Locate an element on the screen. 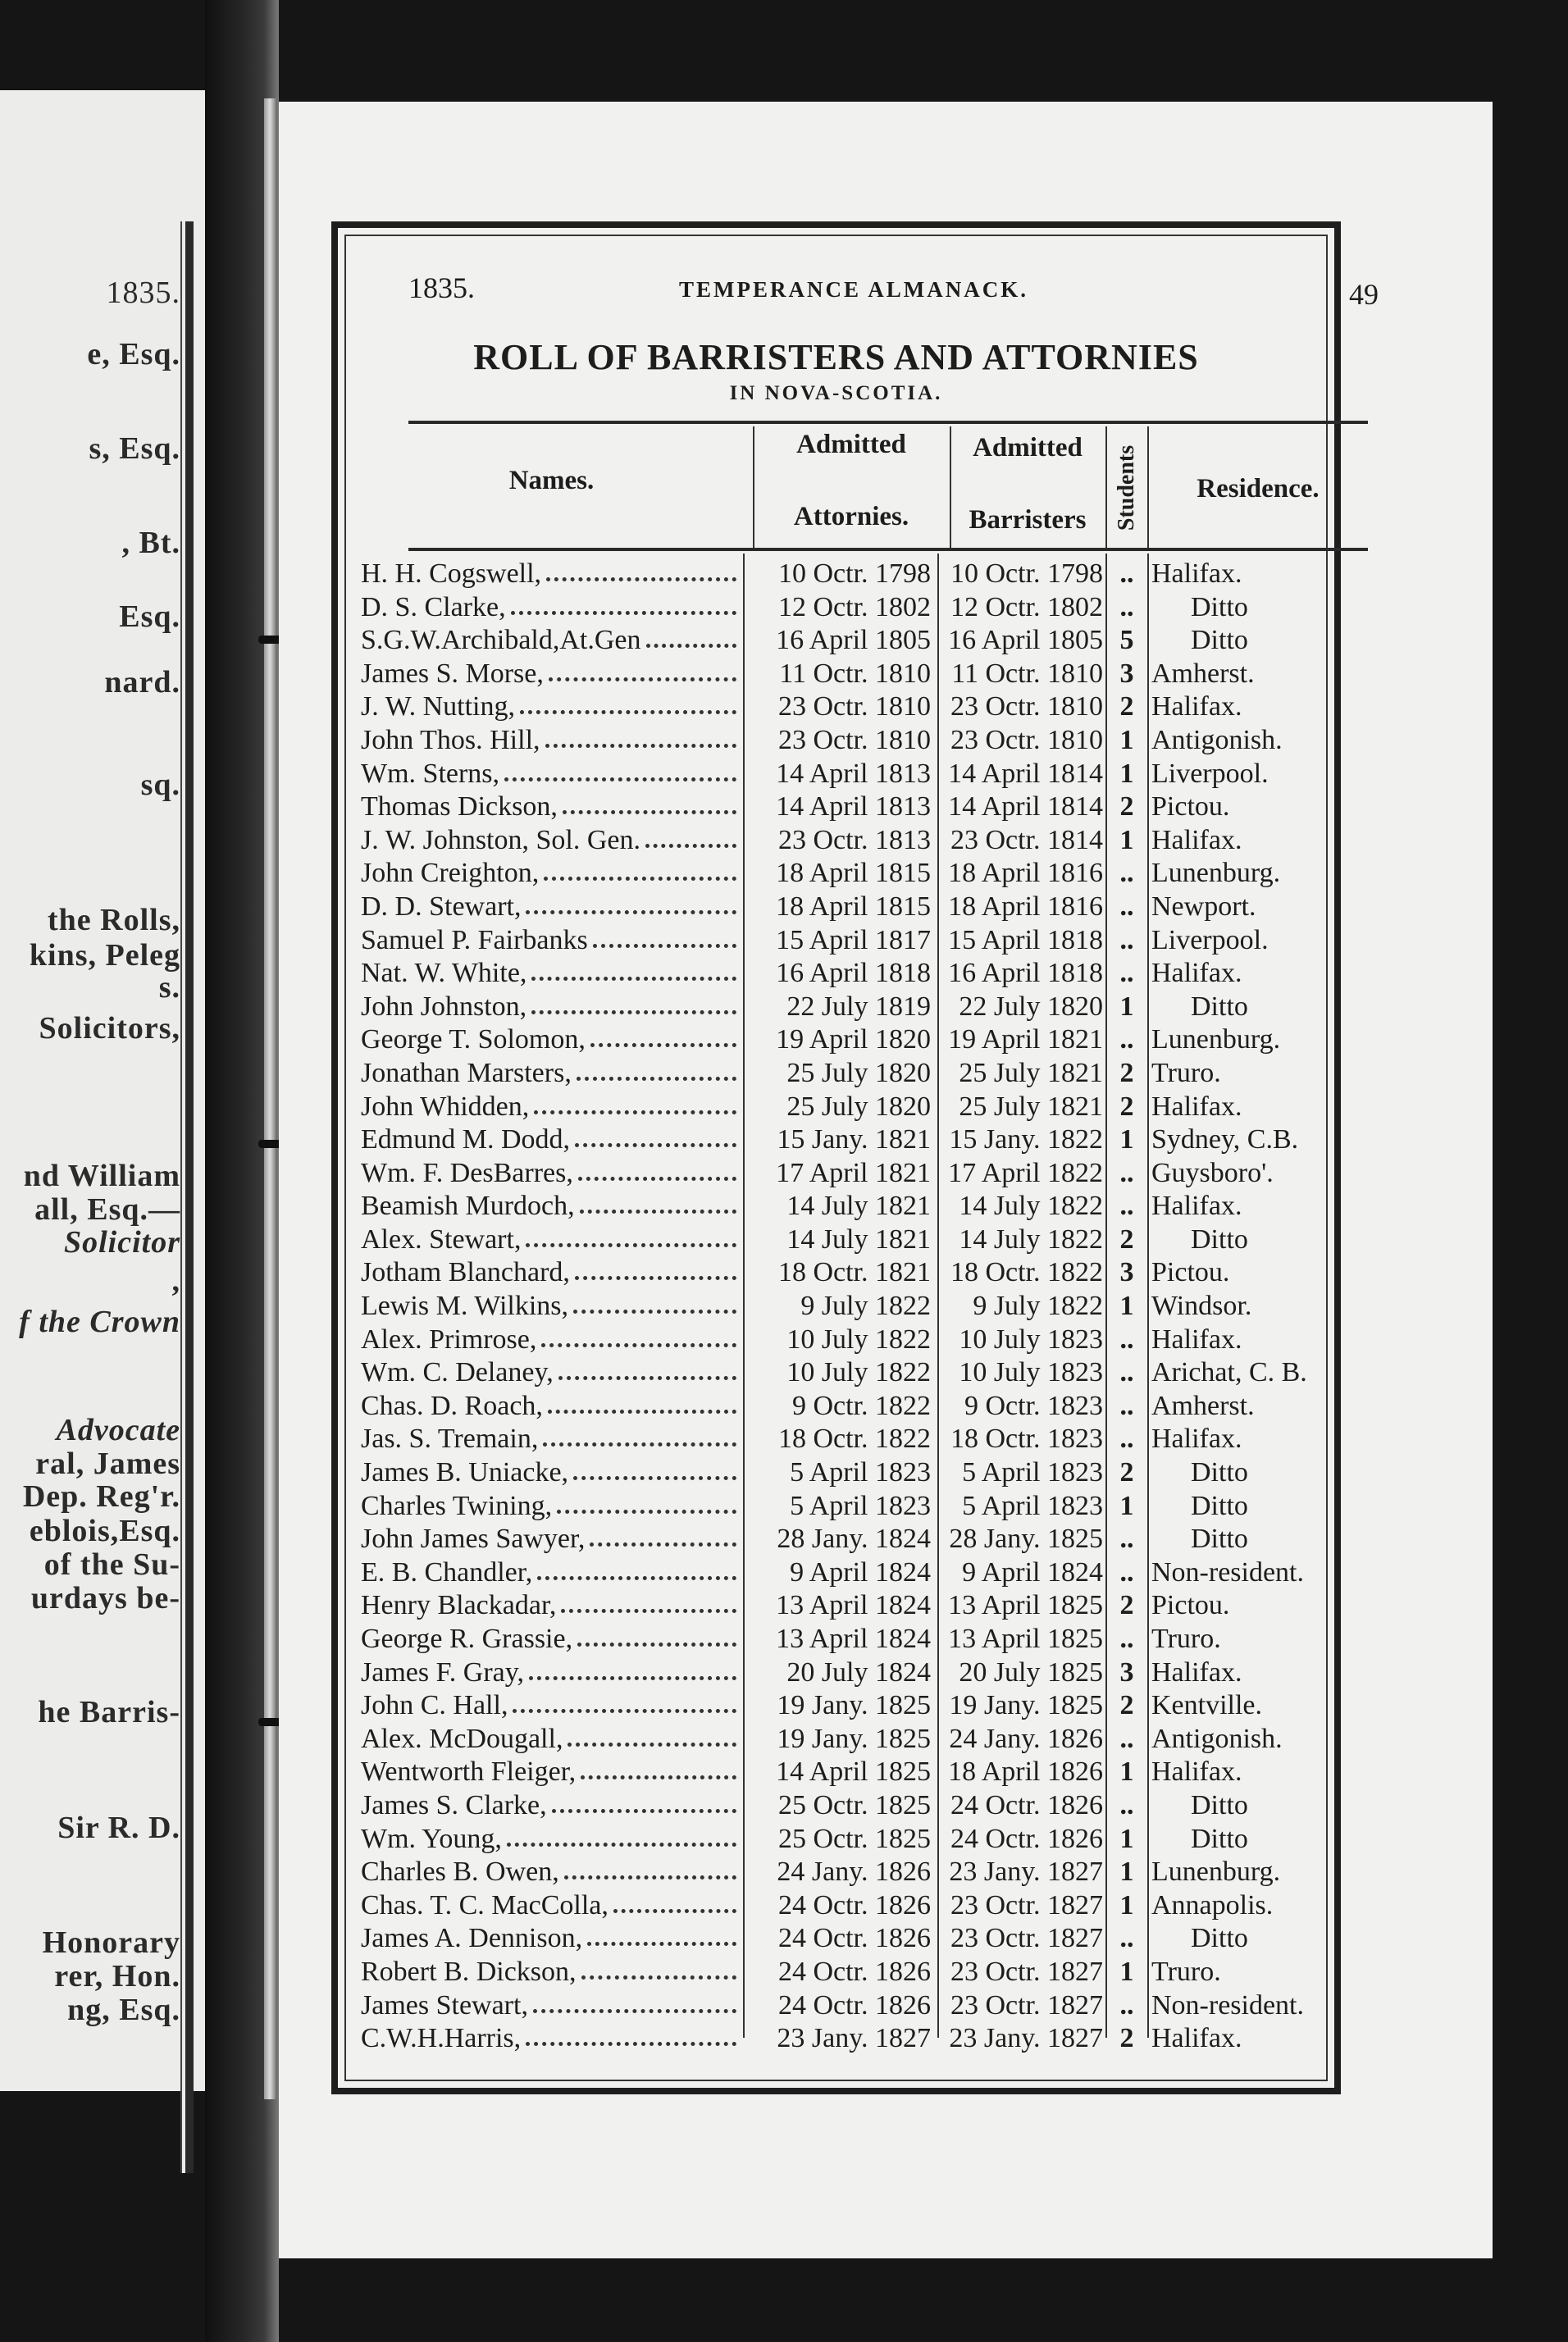 The width and height of the screenshot is (1568, 2342). name-cell: H. H. Cogswell, is located at coordinates (550, 574).